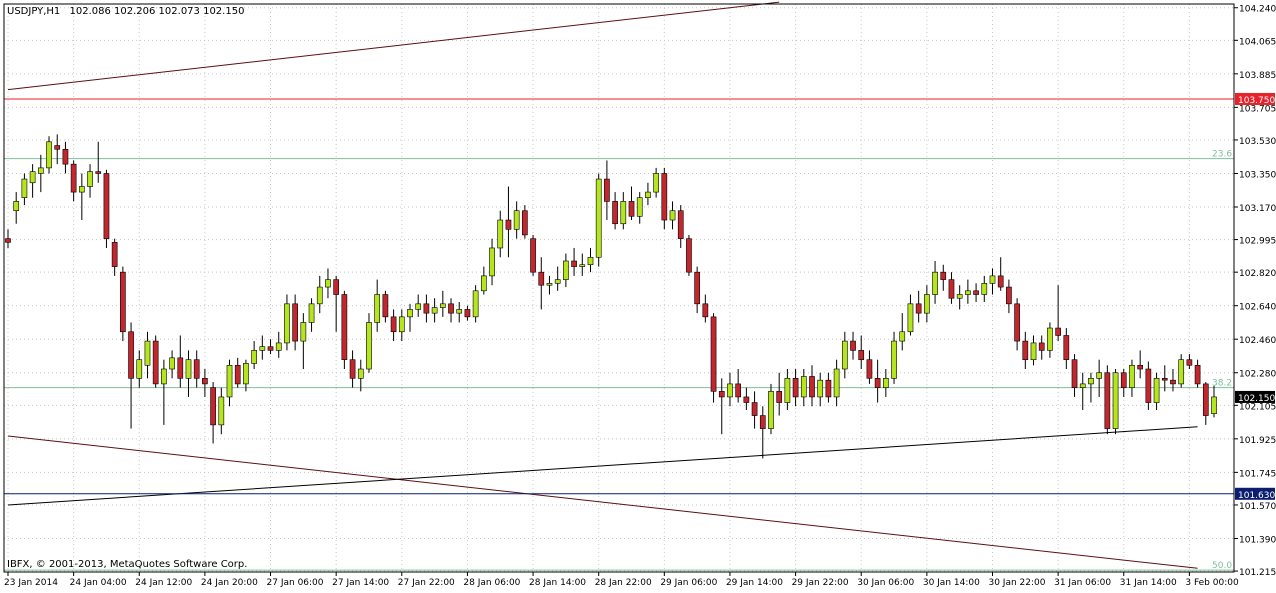  What do you see at coordinates (1222, 155) in the screenshot?
I see `fib-level-label: 23.6` at bounding box center [1222, 155].